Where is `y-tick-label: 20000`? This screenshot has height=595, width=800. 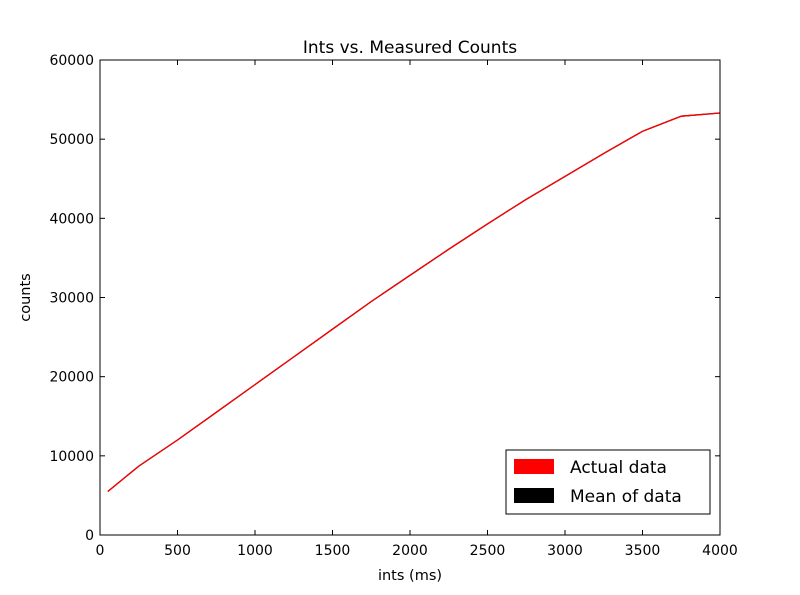
y-tick-label: 20000 is located at coordinates (71, 378).